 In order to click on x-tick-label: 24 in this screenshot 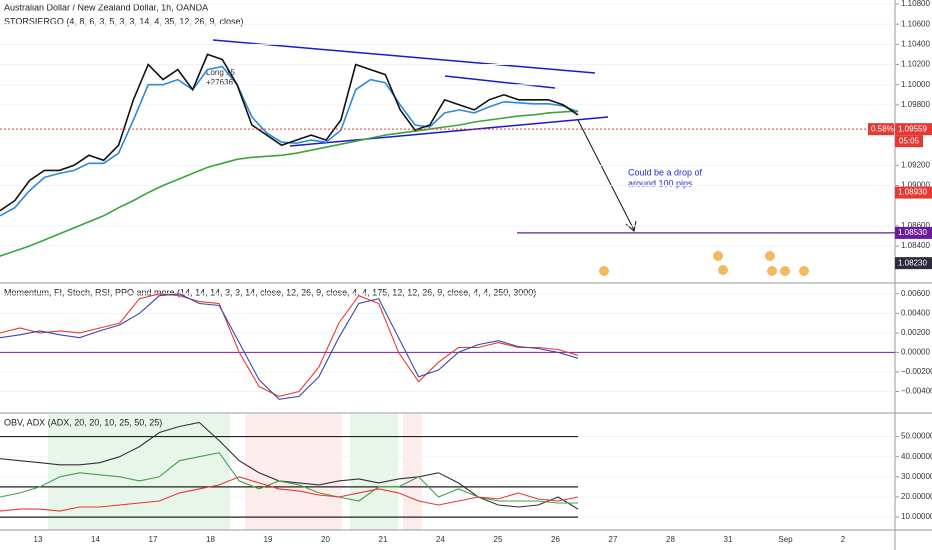, I will do `click(440, 539)`.